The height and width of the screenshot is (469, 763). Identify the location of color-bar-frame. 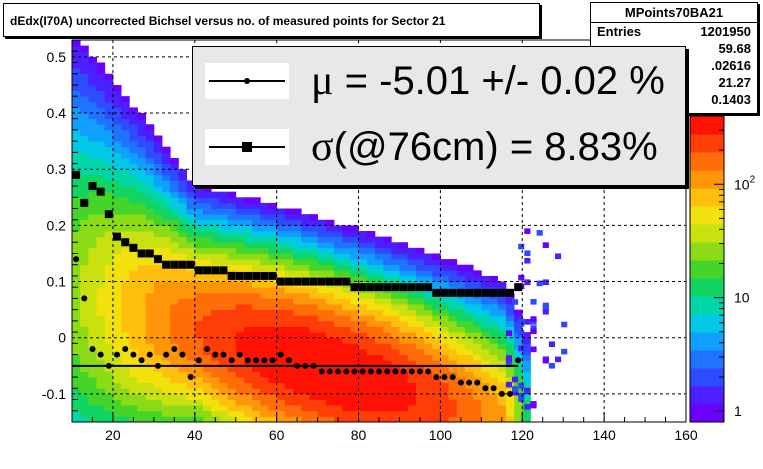
(707, 269).